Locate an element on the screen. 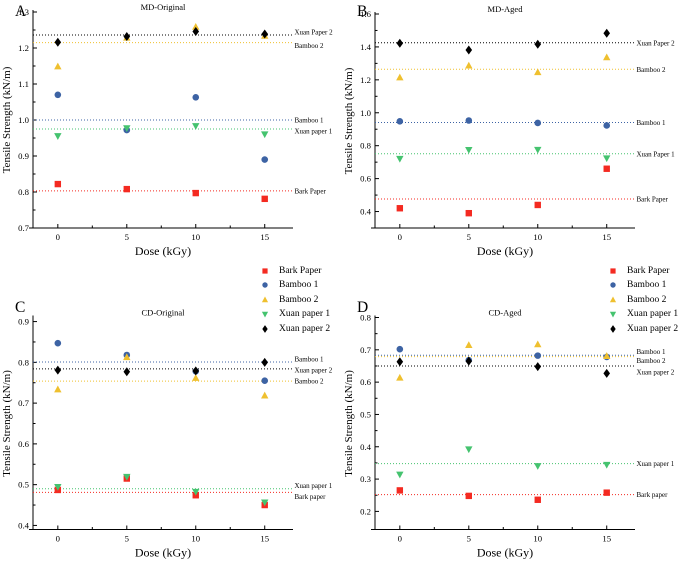 Image resolution: width=685 pixels, height=563 pixels. legend-item: Xuan paper 1 is located at coordinates (642, 315).